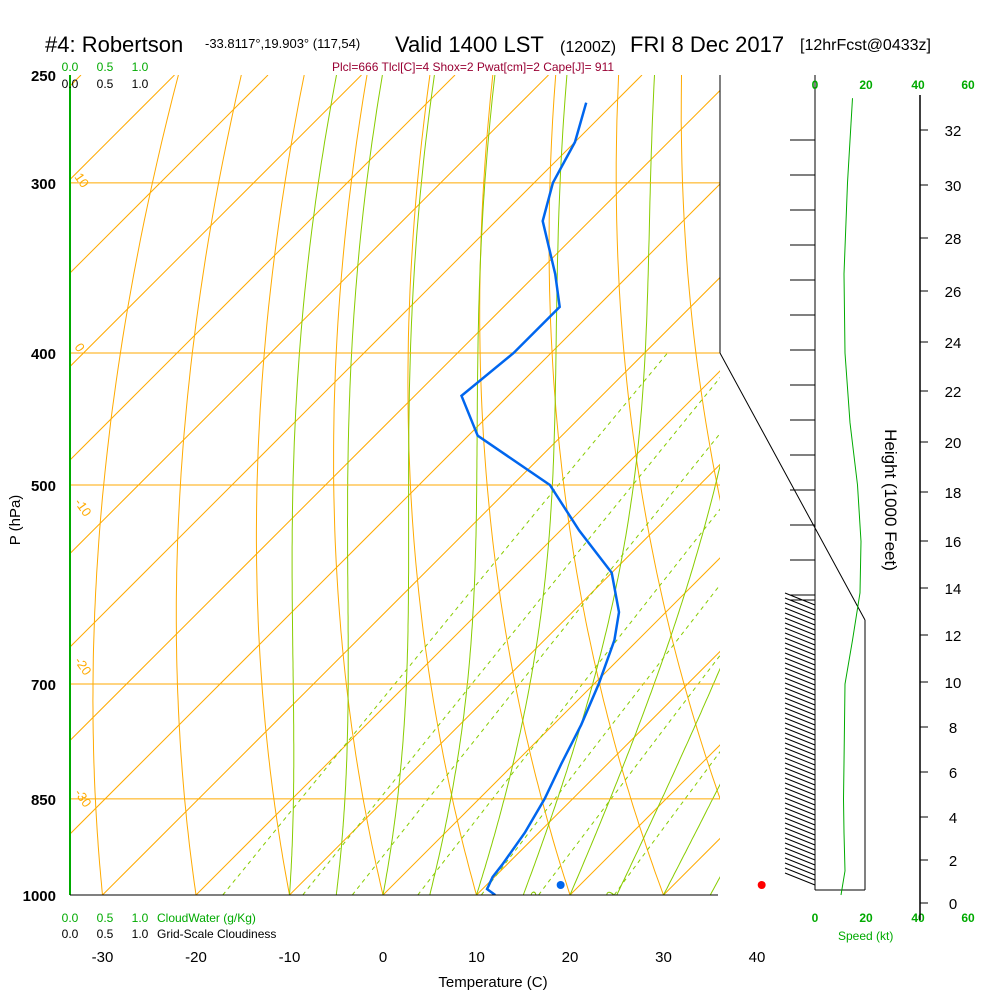 The image size is (1000, 1000). Describe the element at coordinates (570, 957) in the screenshot. I see `temperature-tick-label: 20` at that location.